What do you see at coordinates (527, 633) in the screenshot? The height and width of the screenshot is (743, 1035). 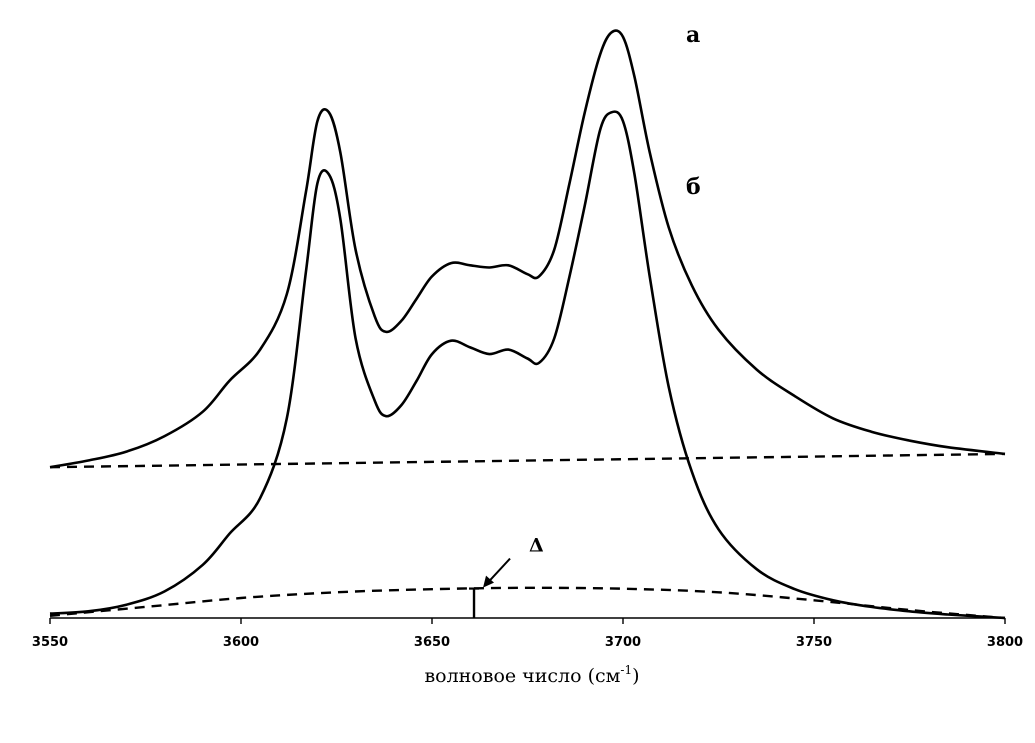 I see `x-axis: 3550 3600 3650 3700 3750 3800` at bounding box center [527, 633].